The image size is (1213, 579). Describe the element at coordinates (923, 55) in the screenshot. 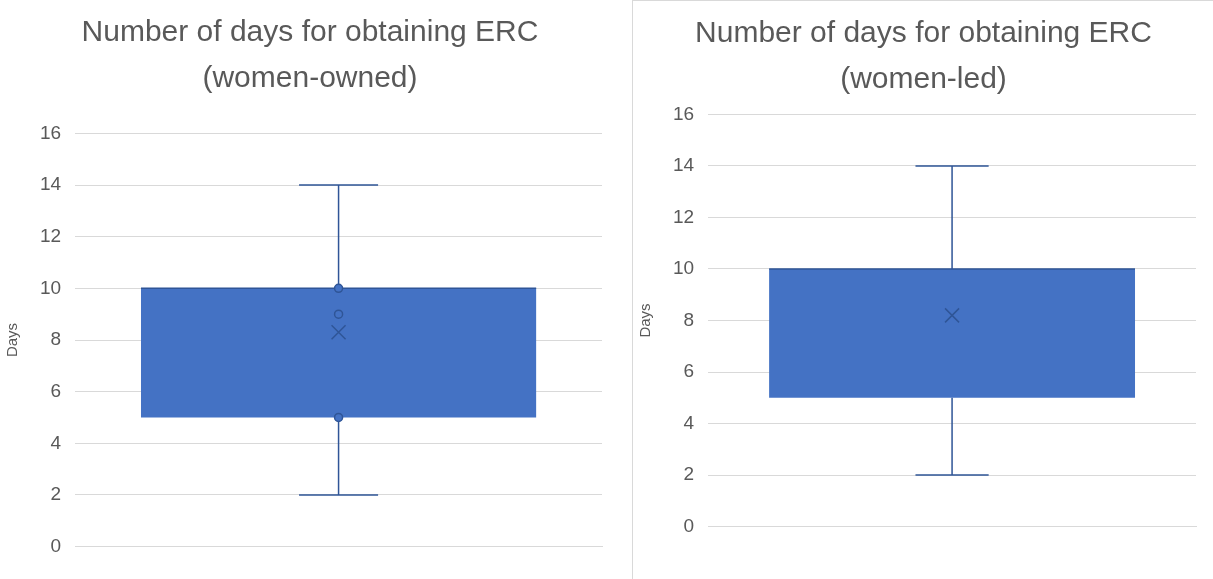

I see `chart-title: Number of days for obtaining ERC (women-led)` at that location.